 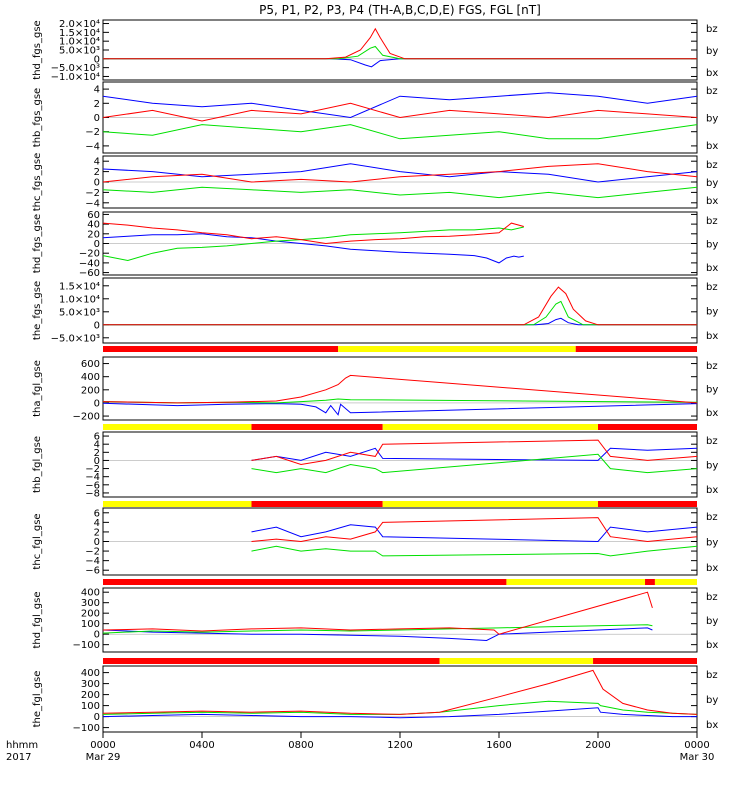 I want to click on y-tick-label: 600, so click(x=90, y=364).